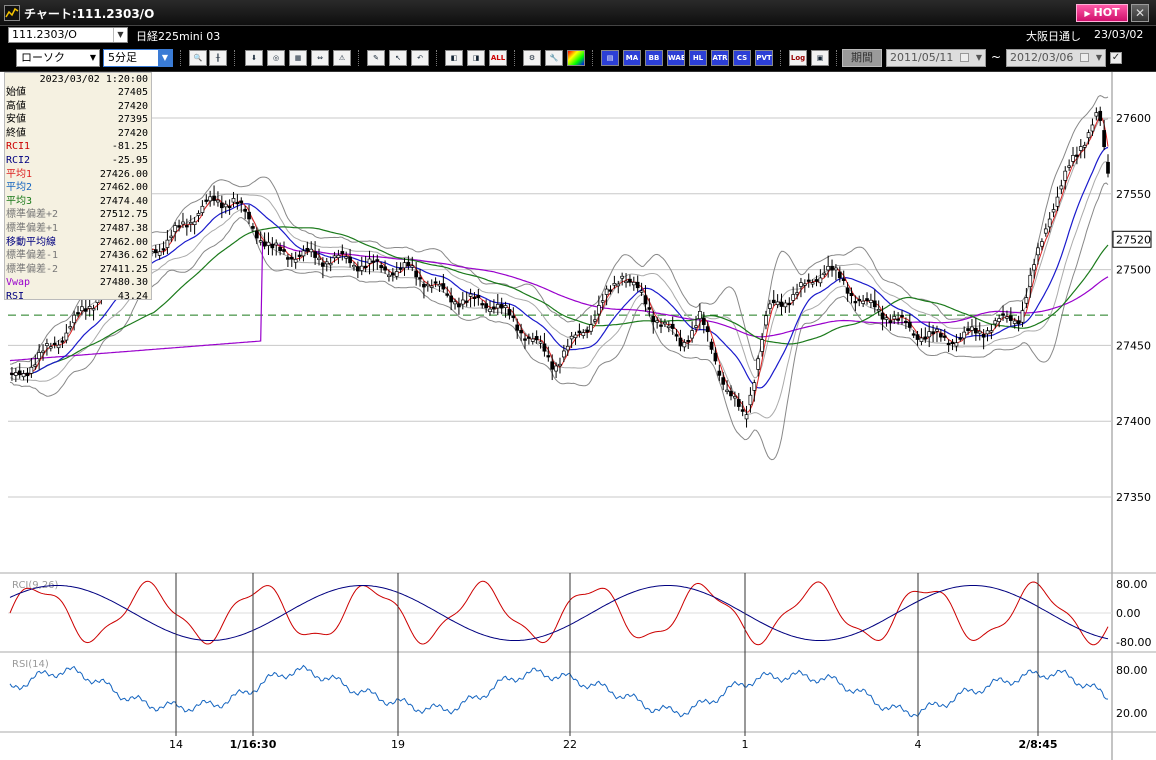 The image size is (1156, 760). I want to click on download-icon: ⬇, so click(254, 58).